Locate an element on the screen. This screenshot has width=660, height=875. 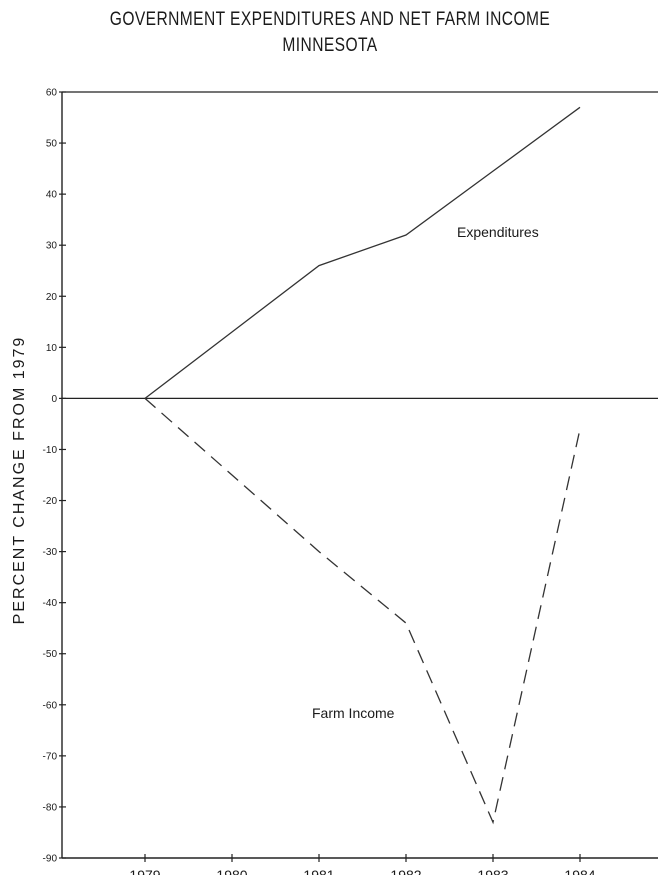
y-tick-label: 50 is located at coordinates (52, 144).